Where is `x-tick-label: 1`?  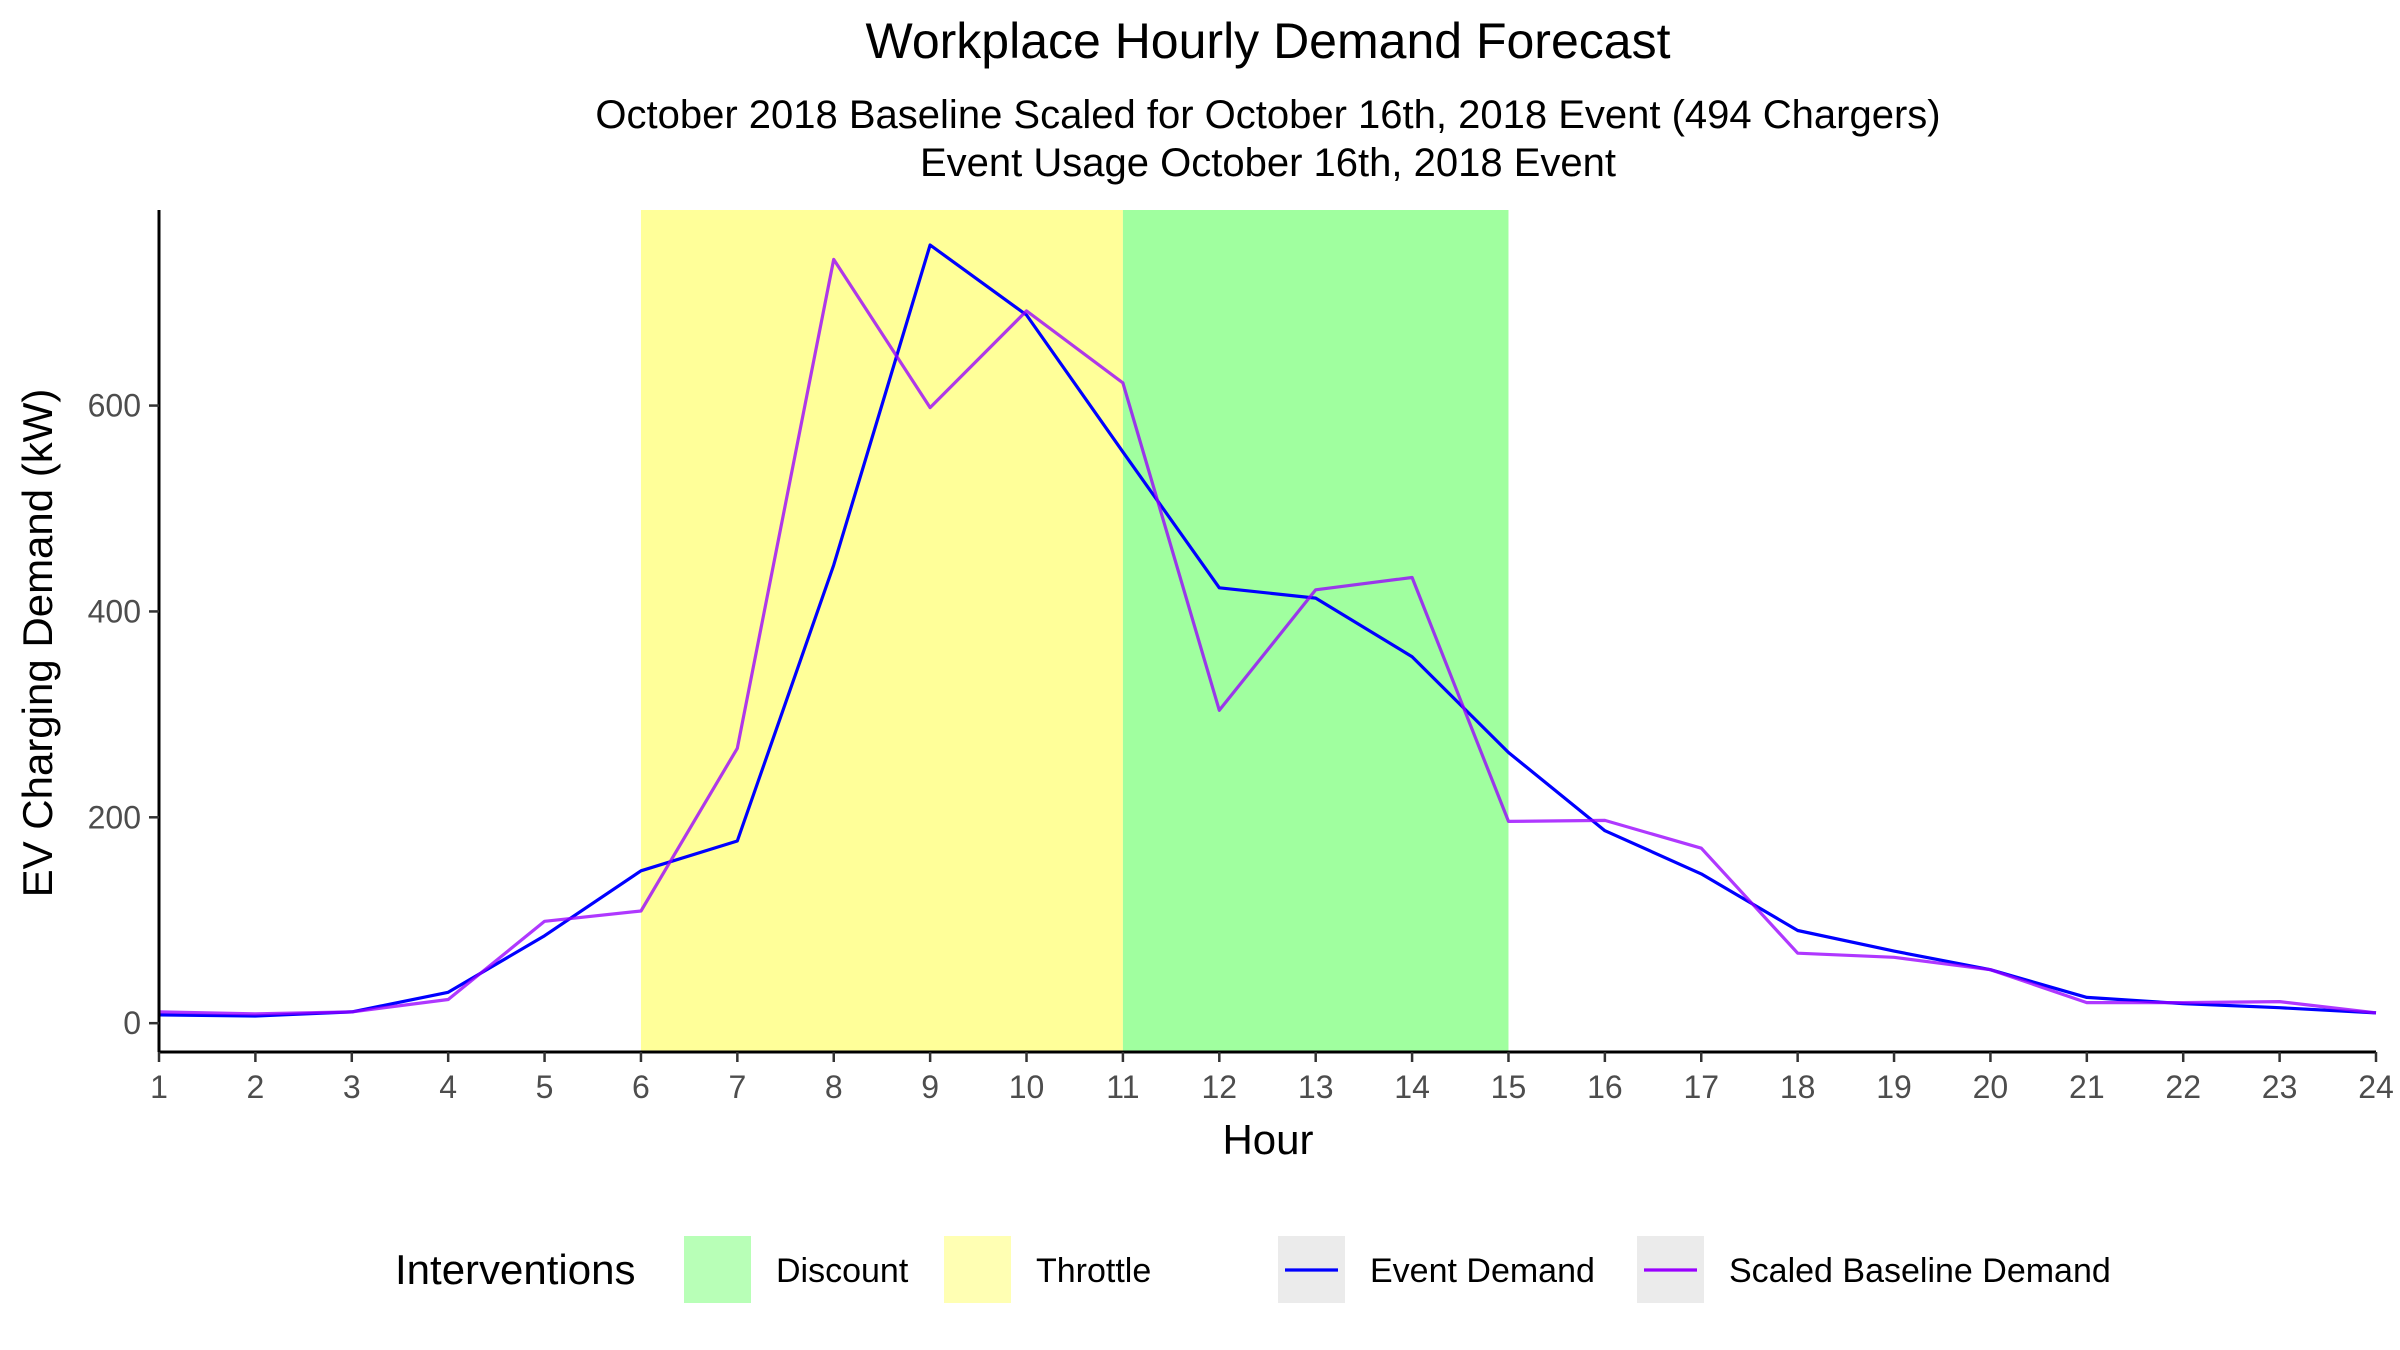
x-tick-label: 1 is located at coordinates (159, 1087).